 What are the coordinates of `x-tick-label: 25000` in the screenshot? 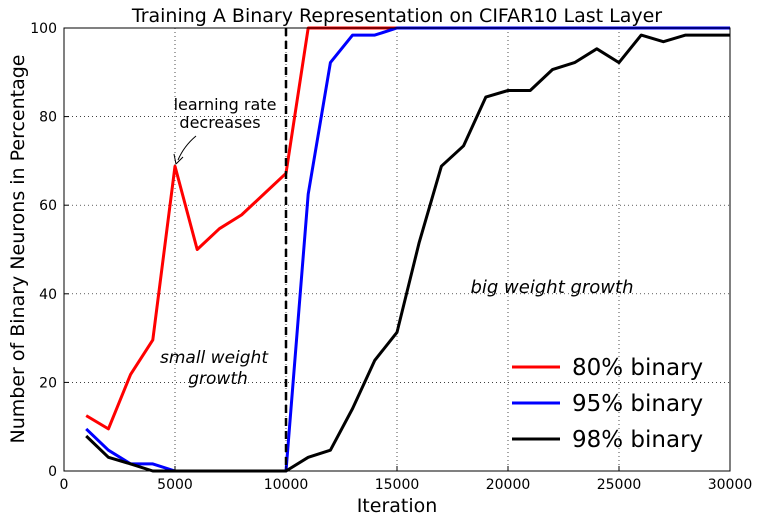 It's located at (619, 485).